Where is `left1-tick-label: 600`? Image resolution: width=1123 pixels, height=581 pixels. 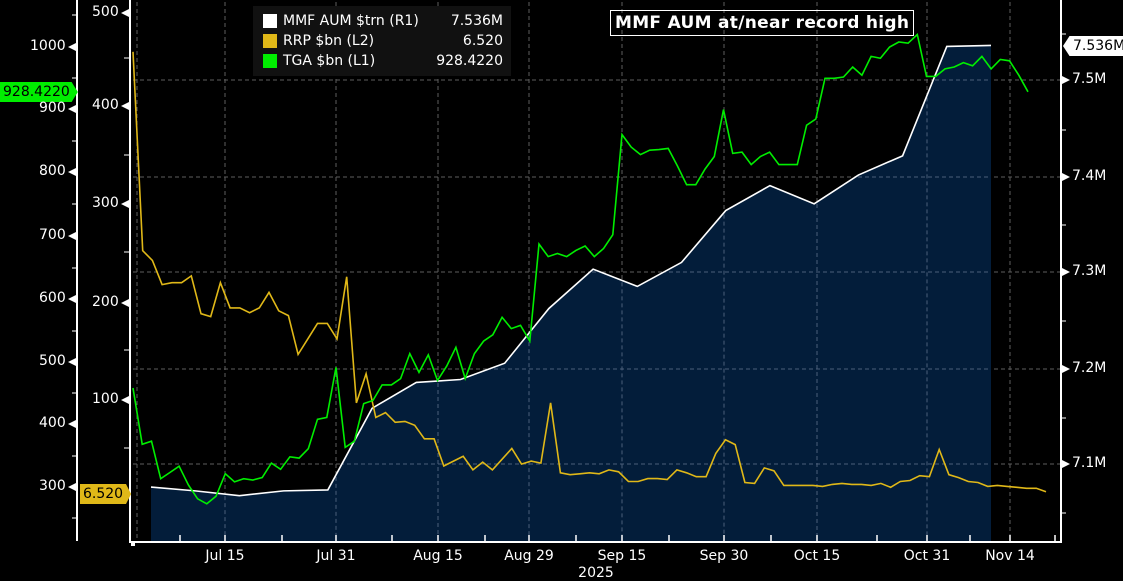 left1-tick-label: 600 is located at coordinates (52, 298).